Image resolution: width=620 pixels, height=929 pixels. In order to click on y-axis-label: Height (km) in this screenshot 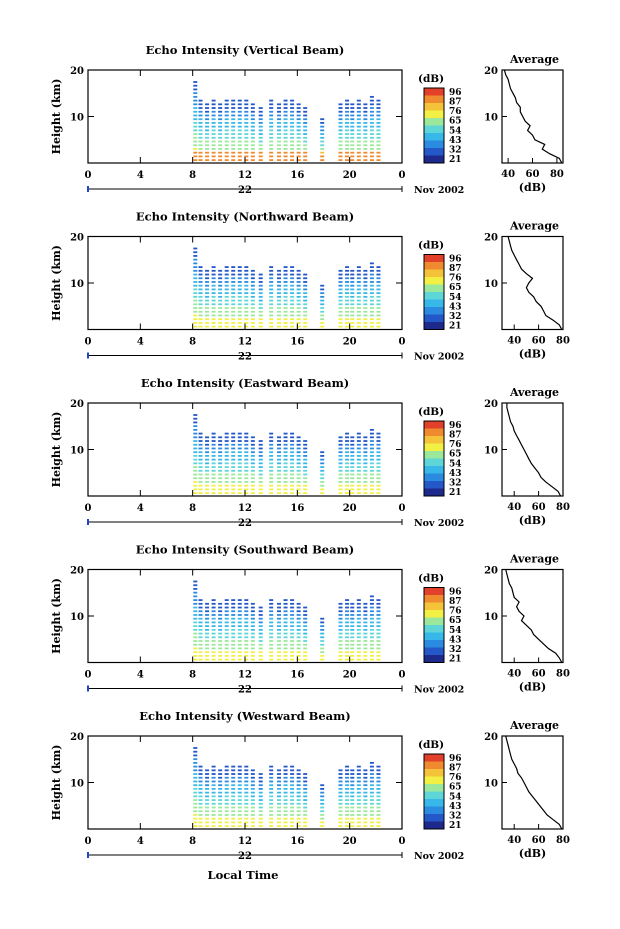, I will do `click(56, 616)`.